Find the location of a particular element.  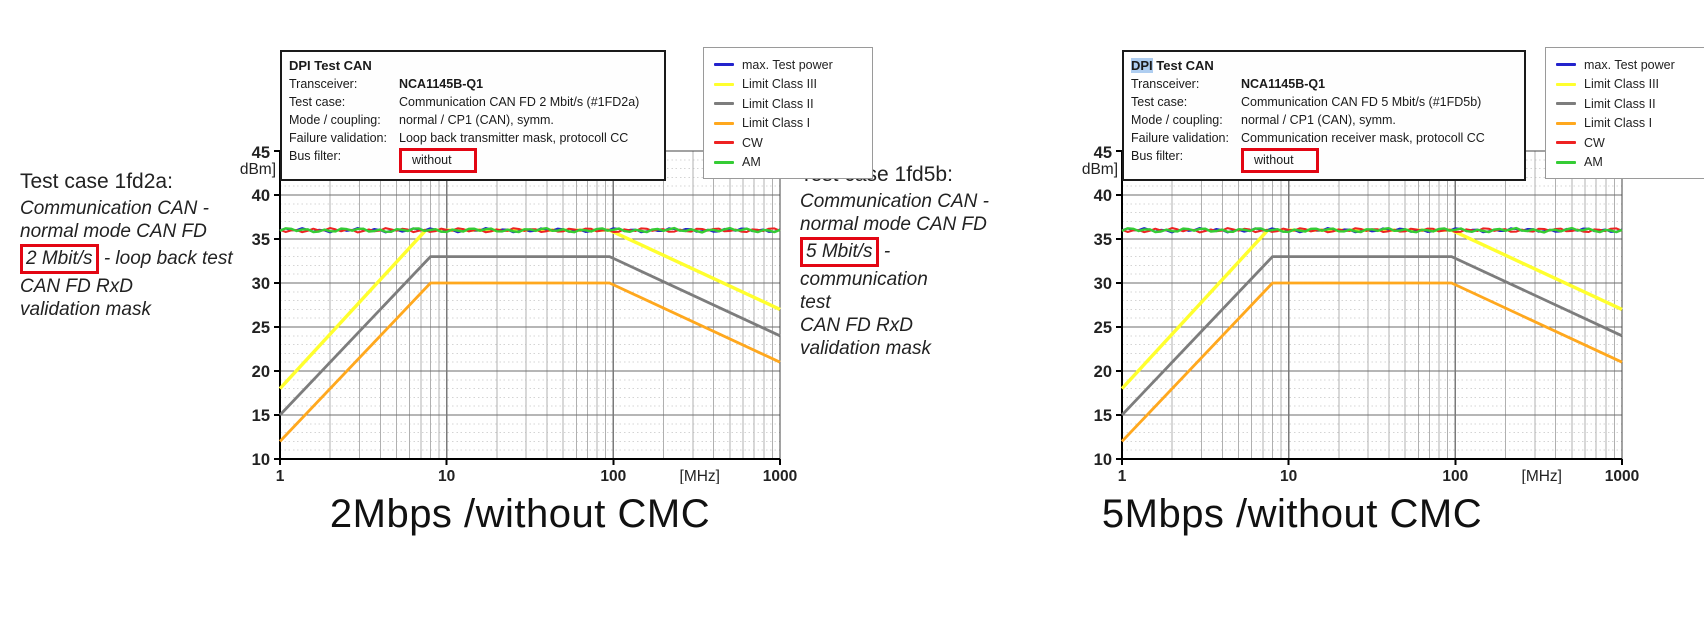

description-line-rest: - communication is located at coordinates (864, 265).